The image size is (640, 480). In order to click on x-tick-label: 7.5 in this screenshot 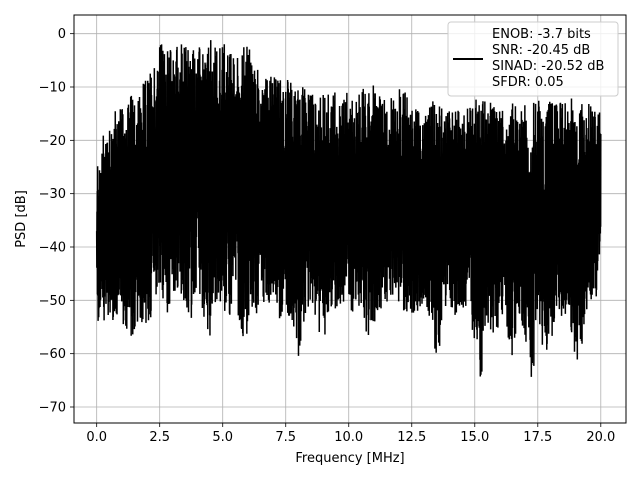, I will do `click(285, 437)`.